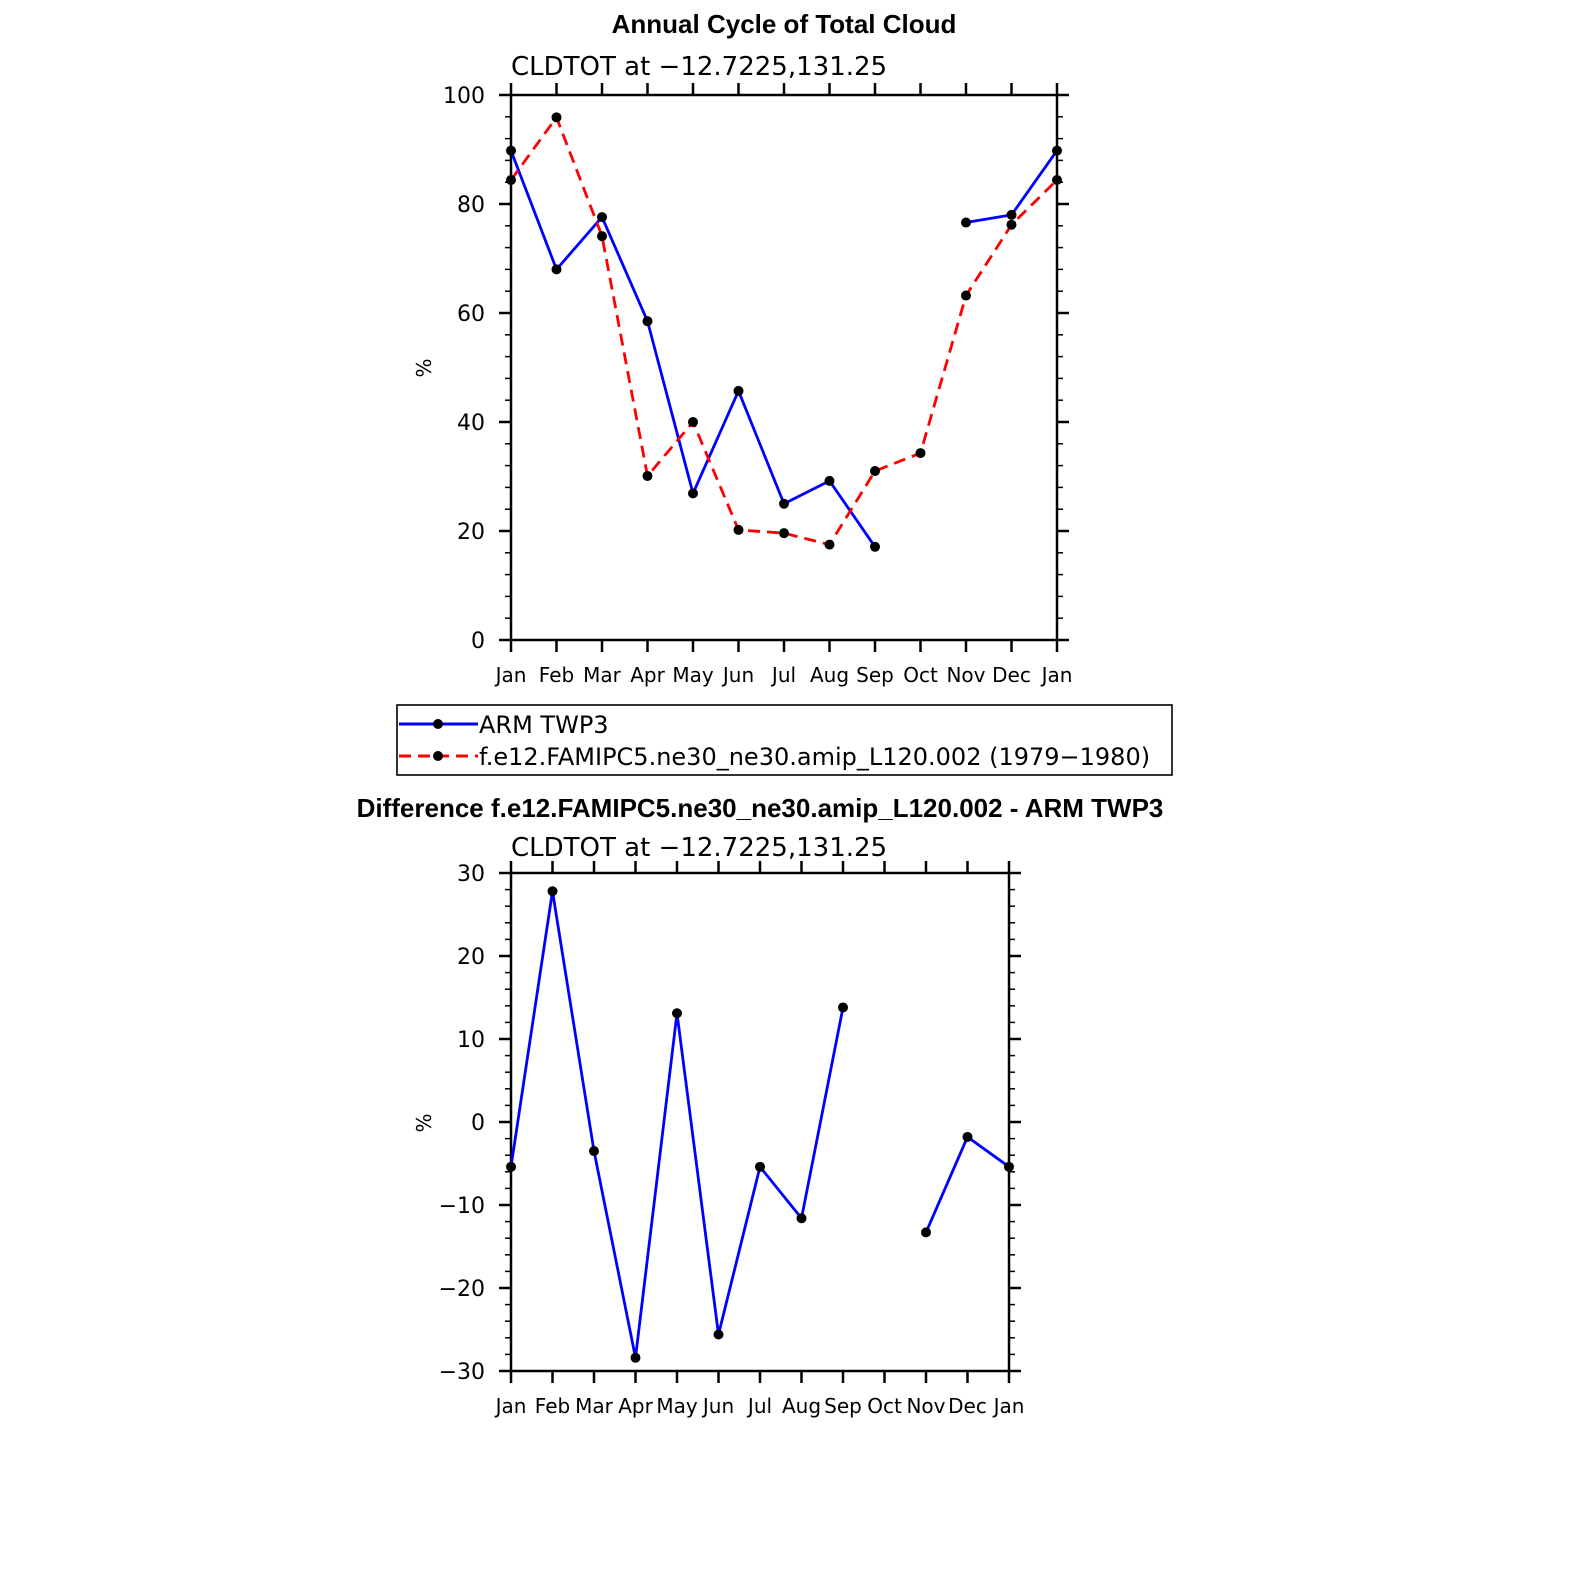  Describe the element at coordinates (544, 725) in the screenshot. I see `legend-label-arm: ARM TWP3` at that location.